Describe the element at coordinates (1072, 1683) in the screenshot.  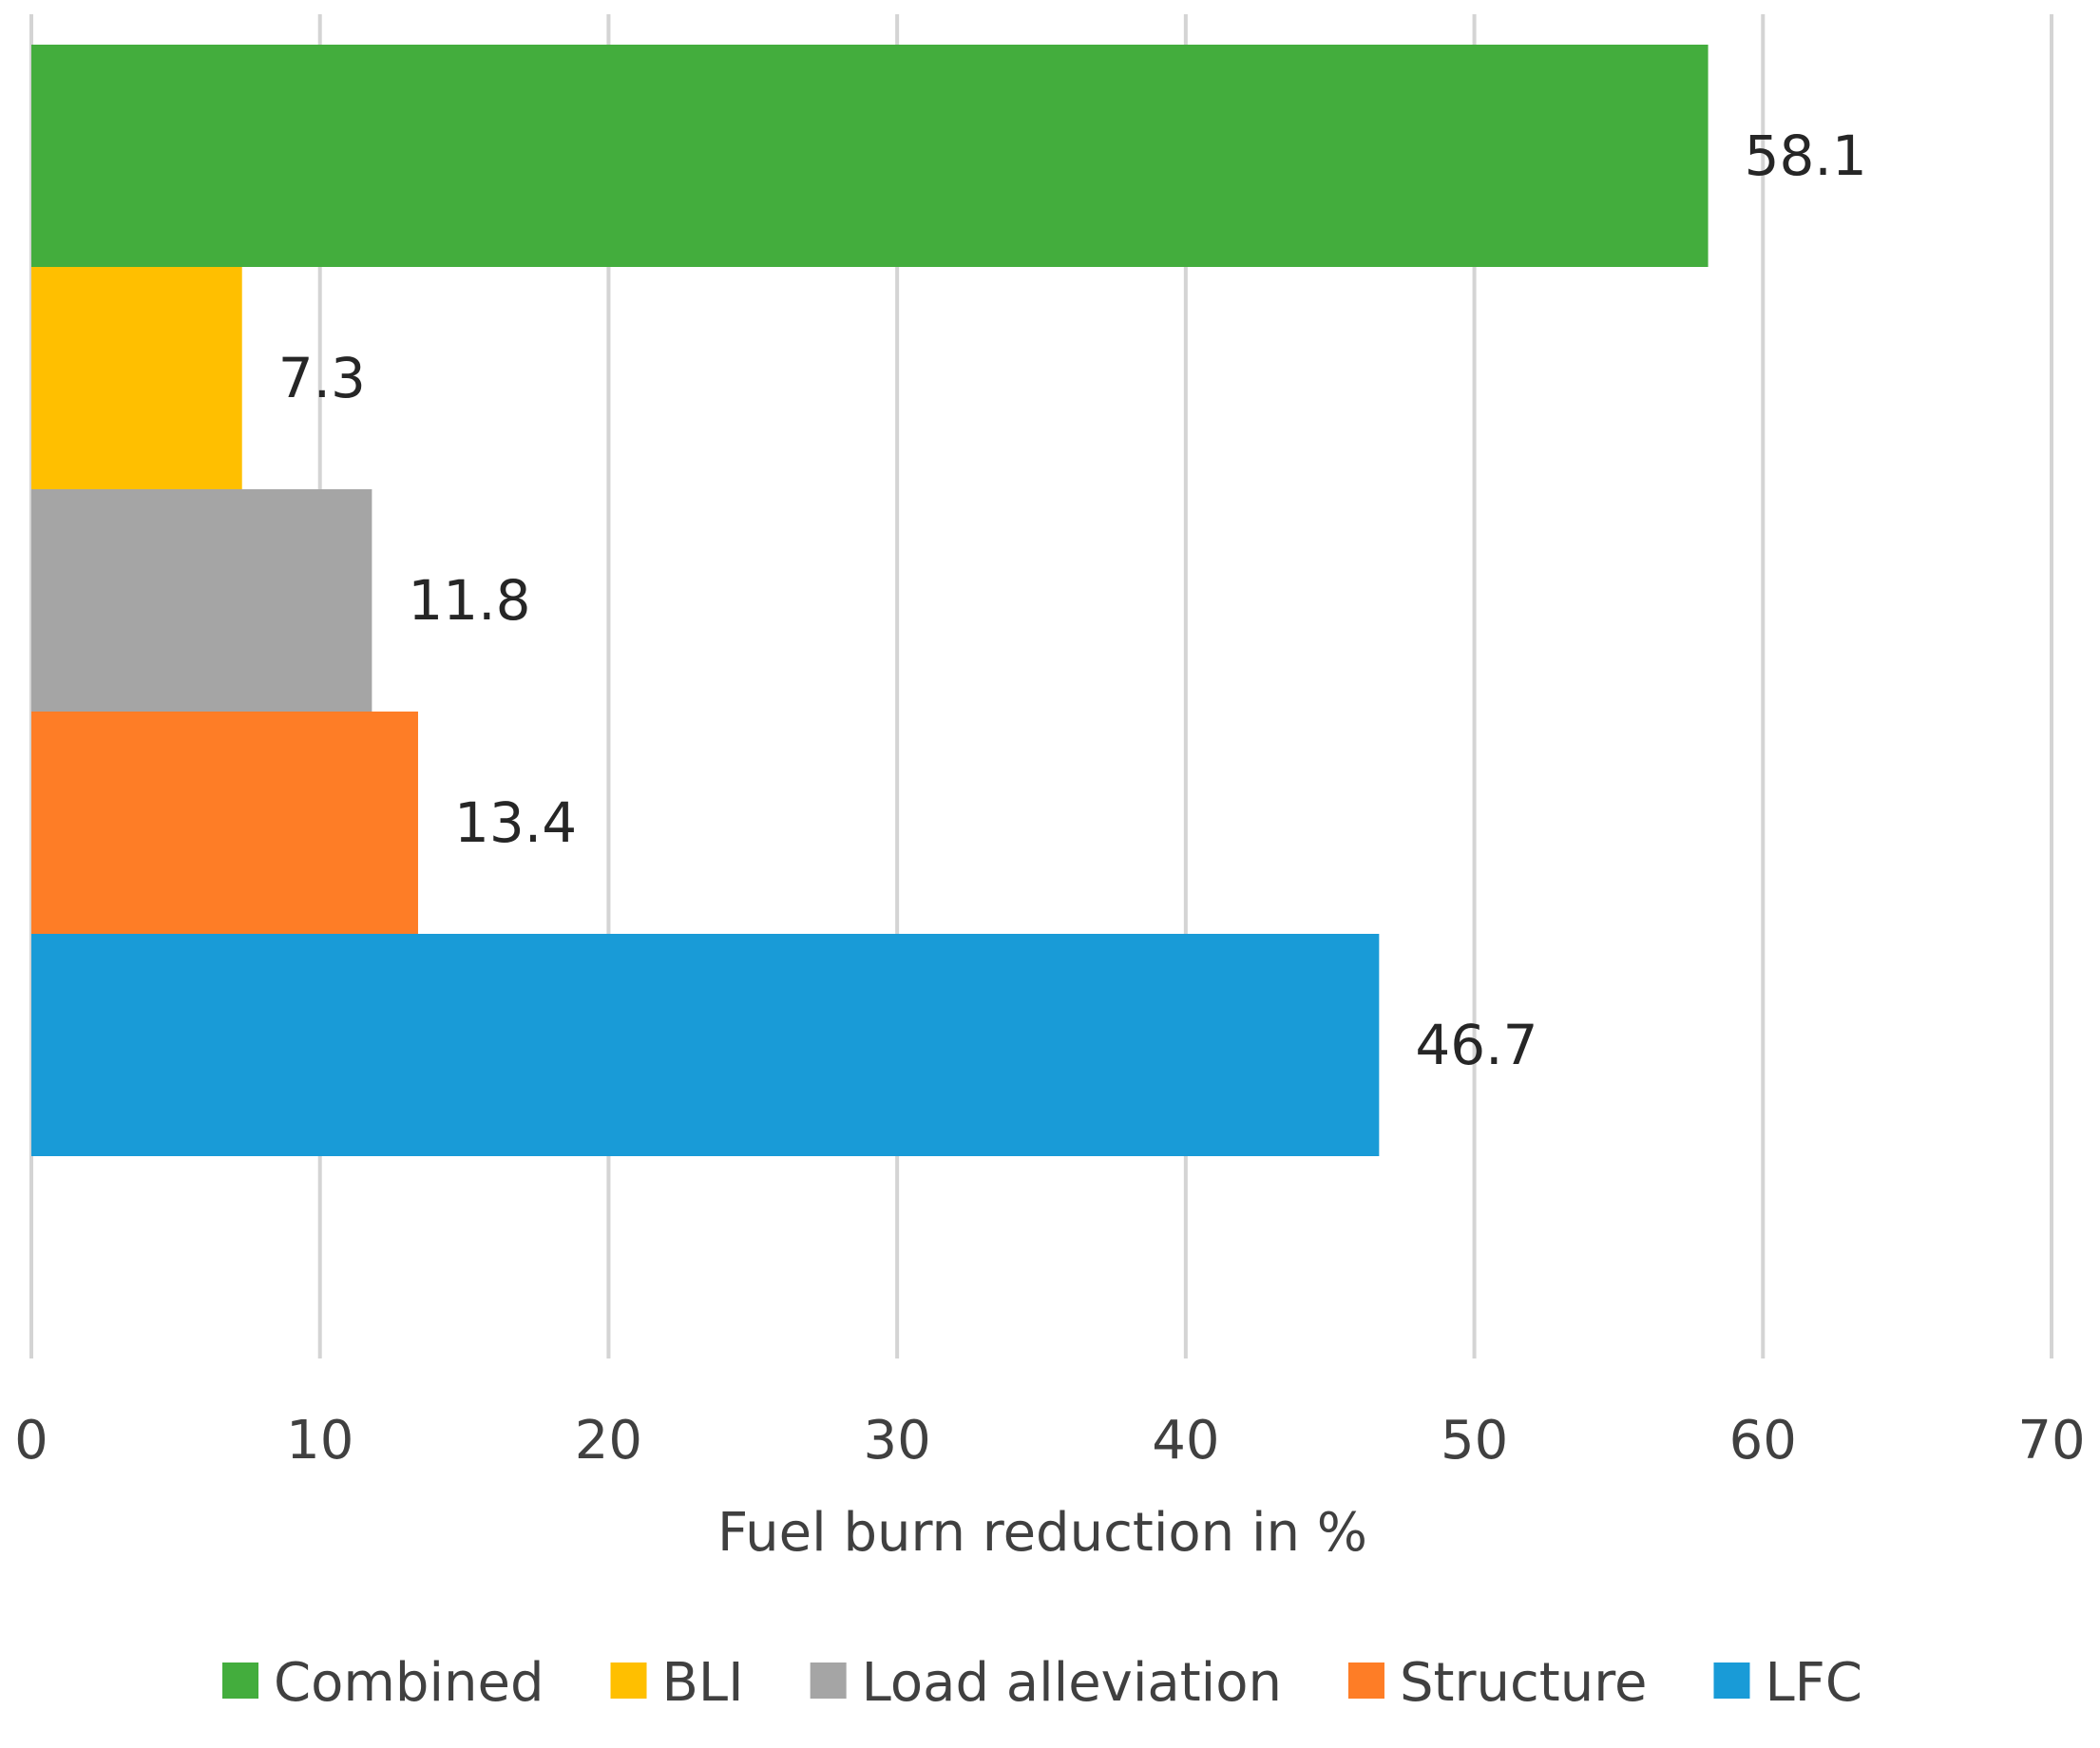
I see `legend-label-load-alleviation: Load alleviation` at that location.